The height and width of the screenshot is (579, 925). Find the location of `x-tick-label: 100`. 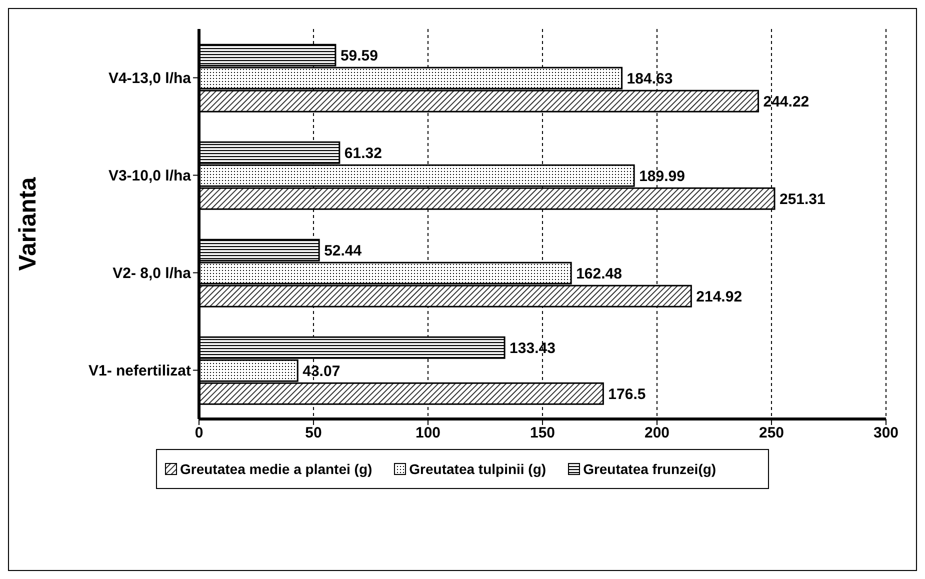

x-tick-label: 100 is located at coordinates (428, 433).